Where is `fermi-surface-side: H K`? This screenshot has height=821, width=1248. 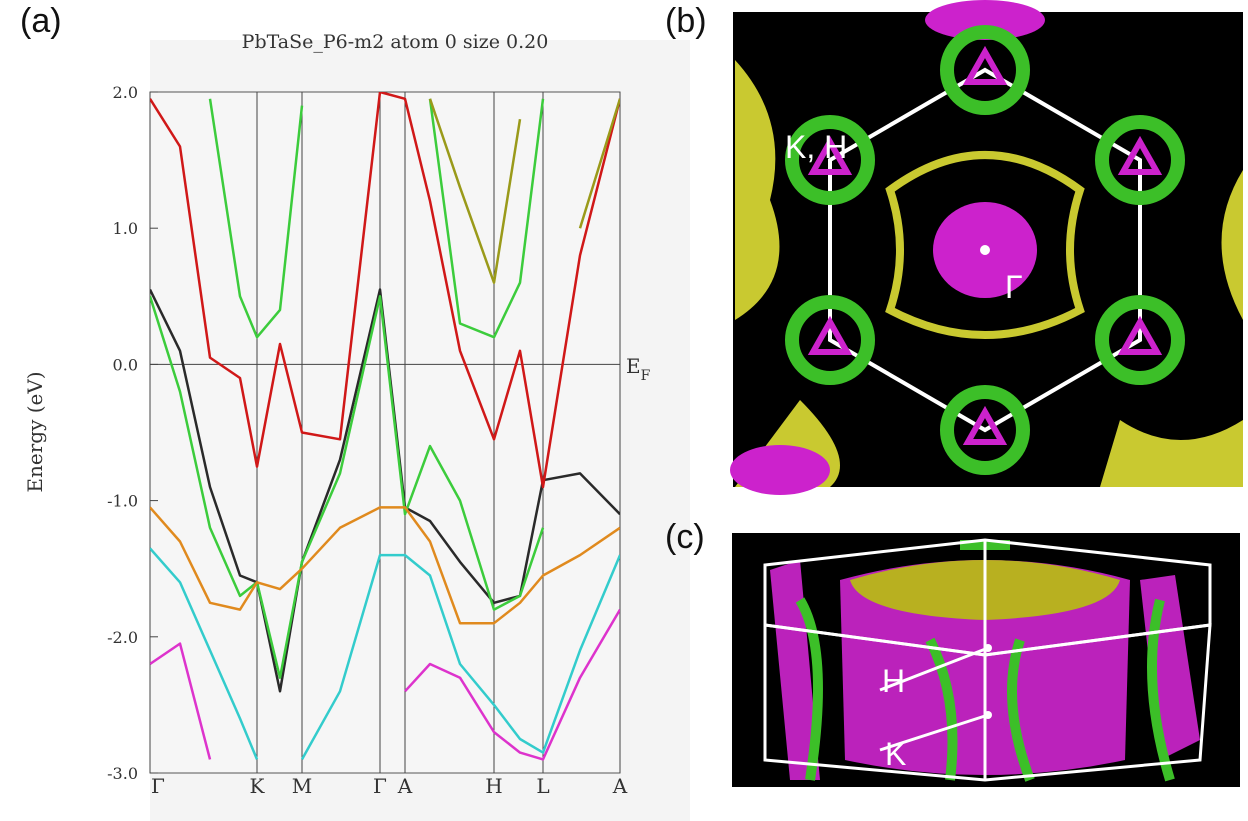 fermi-surface-side: H K is located at coordinates (986, 660).